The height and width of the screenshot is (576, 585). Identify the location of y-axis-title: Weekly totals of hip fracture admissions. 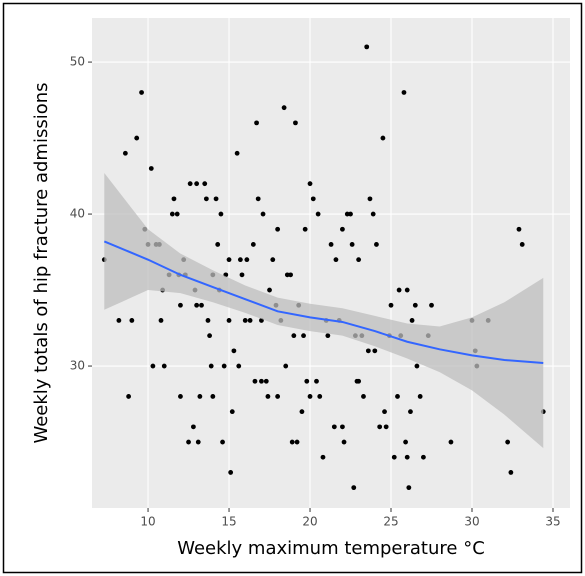
(41, 262).